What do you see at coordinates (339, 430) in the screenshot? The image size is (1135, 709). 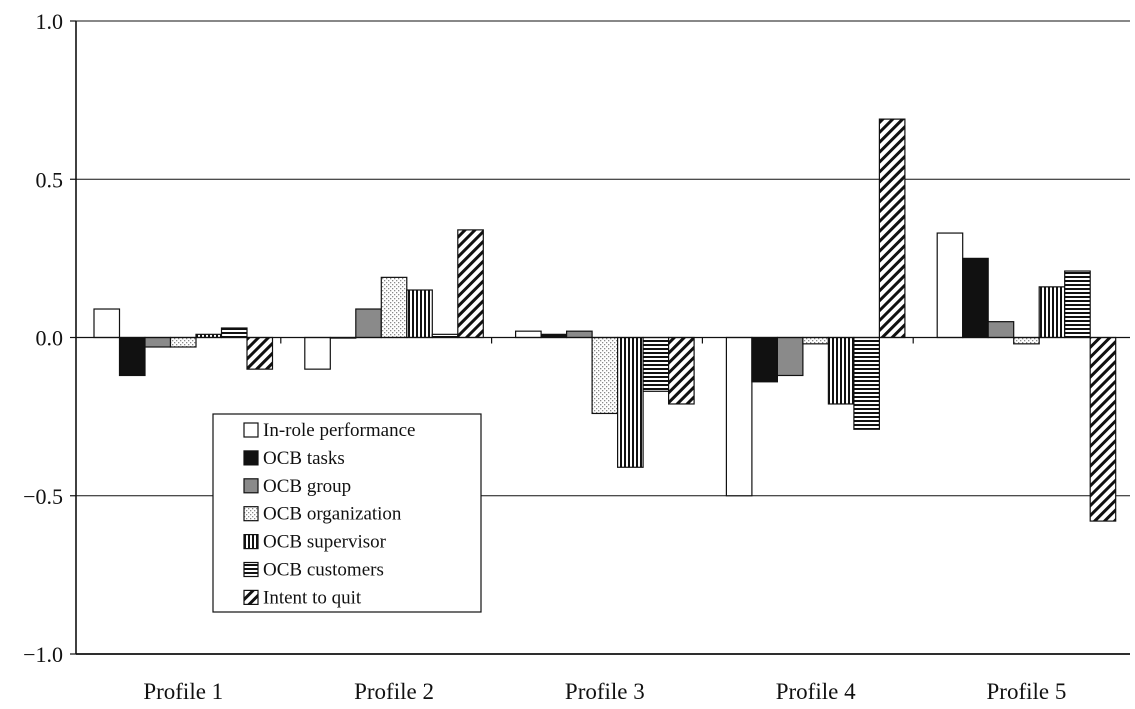 I see `legend-label: In-role performance` at bounding box center [339, 430].